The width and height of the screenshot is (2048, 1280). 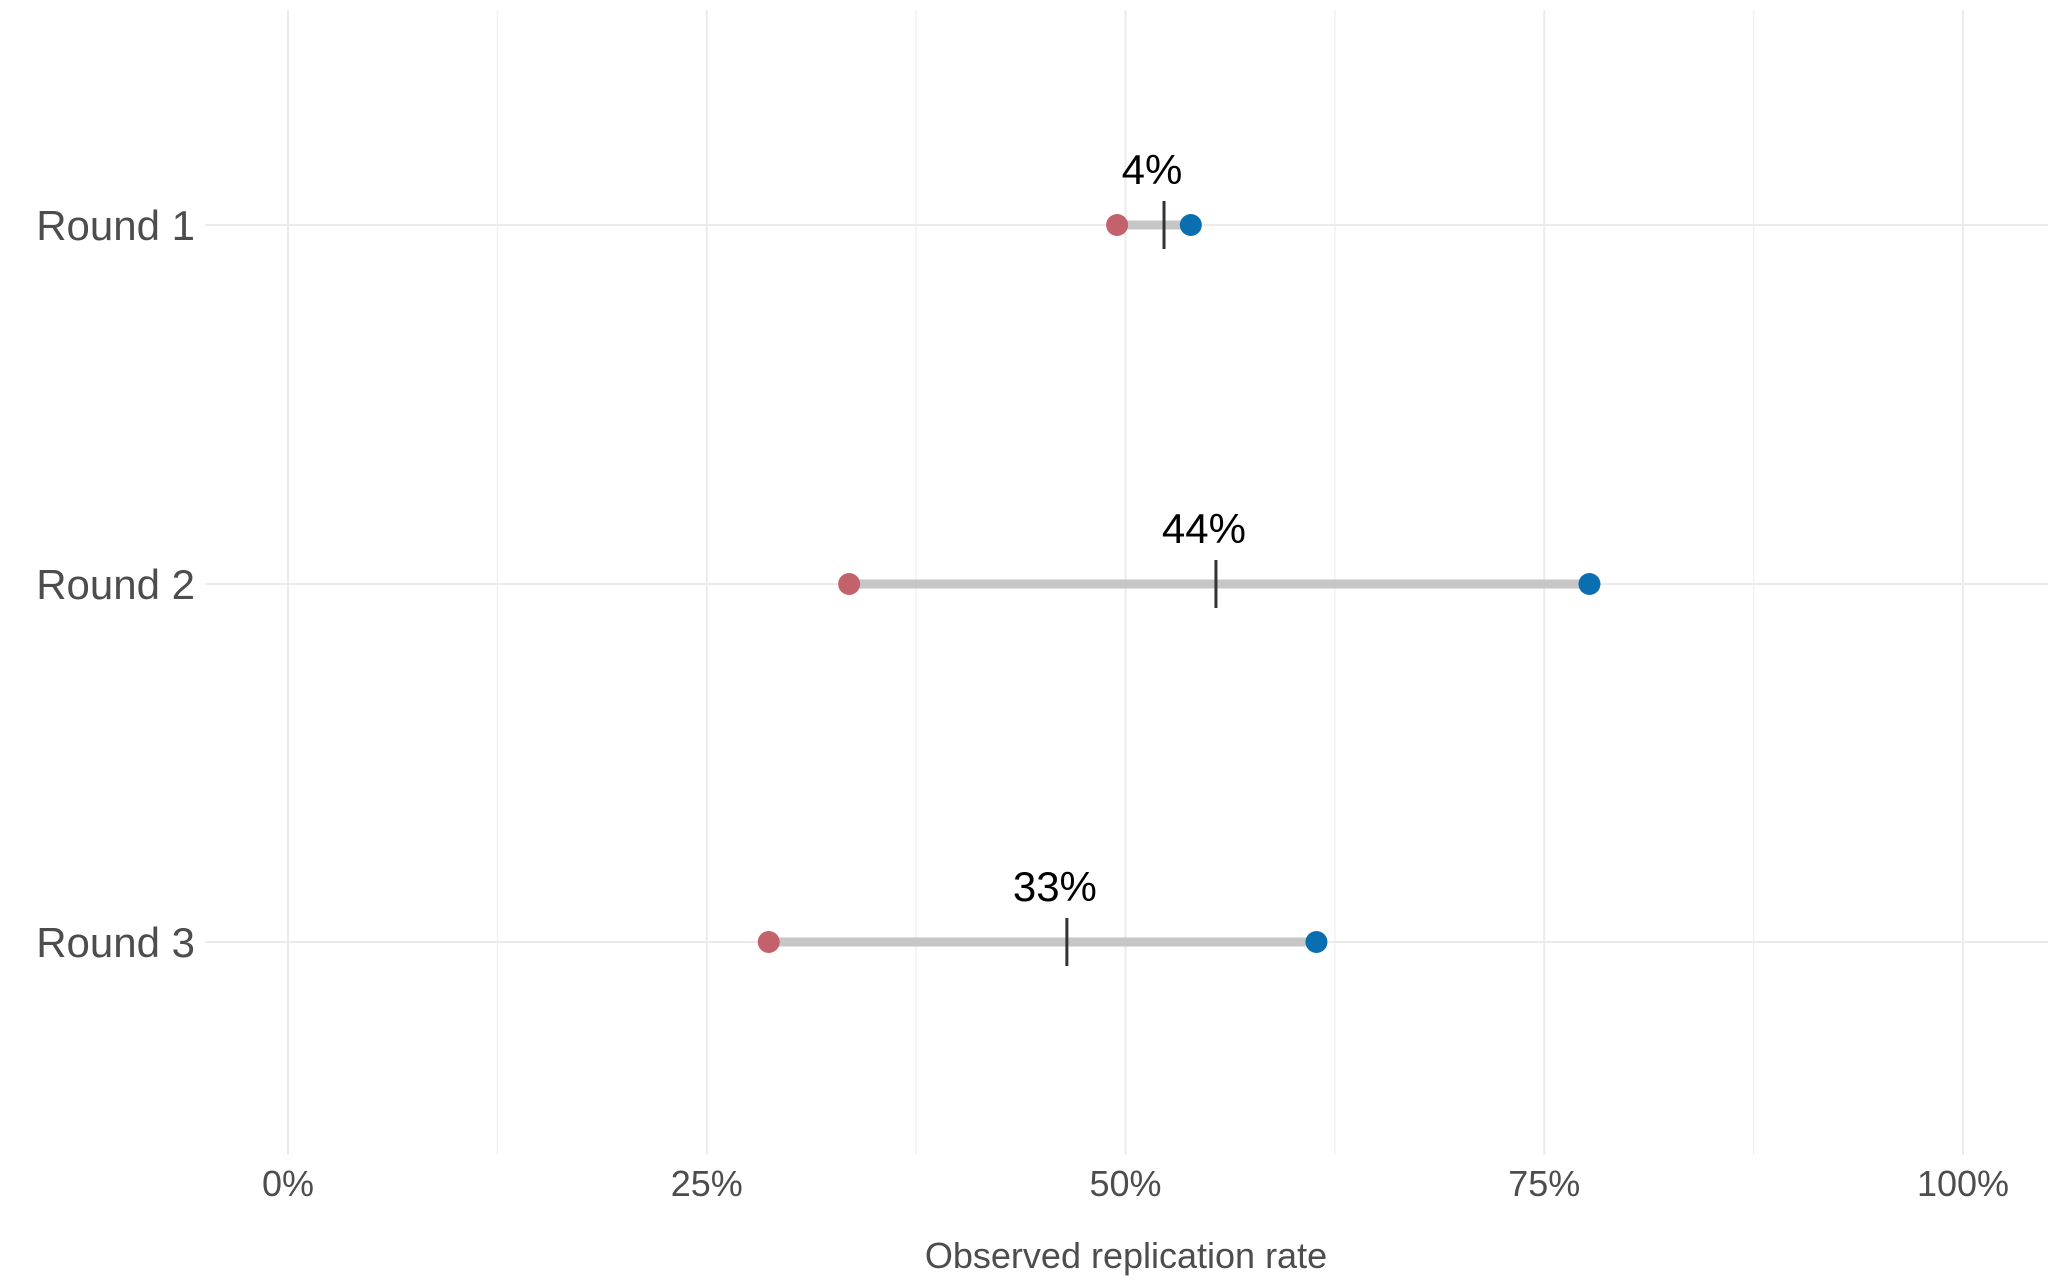 I want to click on x-axis-title: Observed replication rate, so click(x=1126, y=1255).